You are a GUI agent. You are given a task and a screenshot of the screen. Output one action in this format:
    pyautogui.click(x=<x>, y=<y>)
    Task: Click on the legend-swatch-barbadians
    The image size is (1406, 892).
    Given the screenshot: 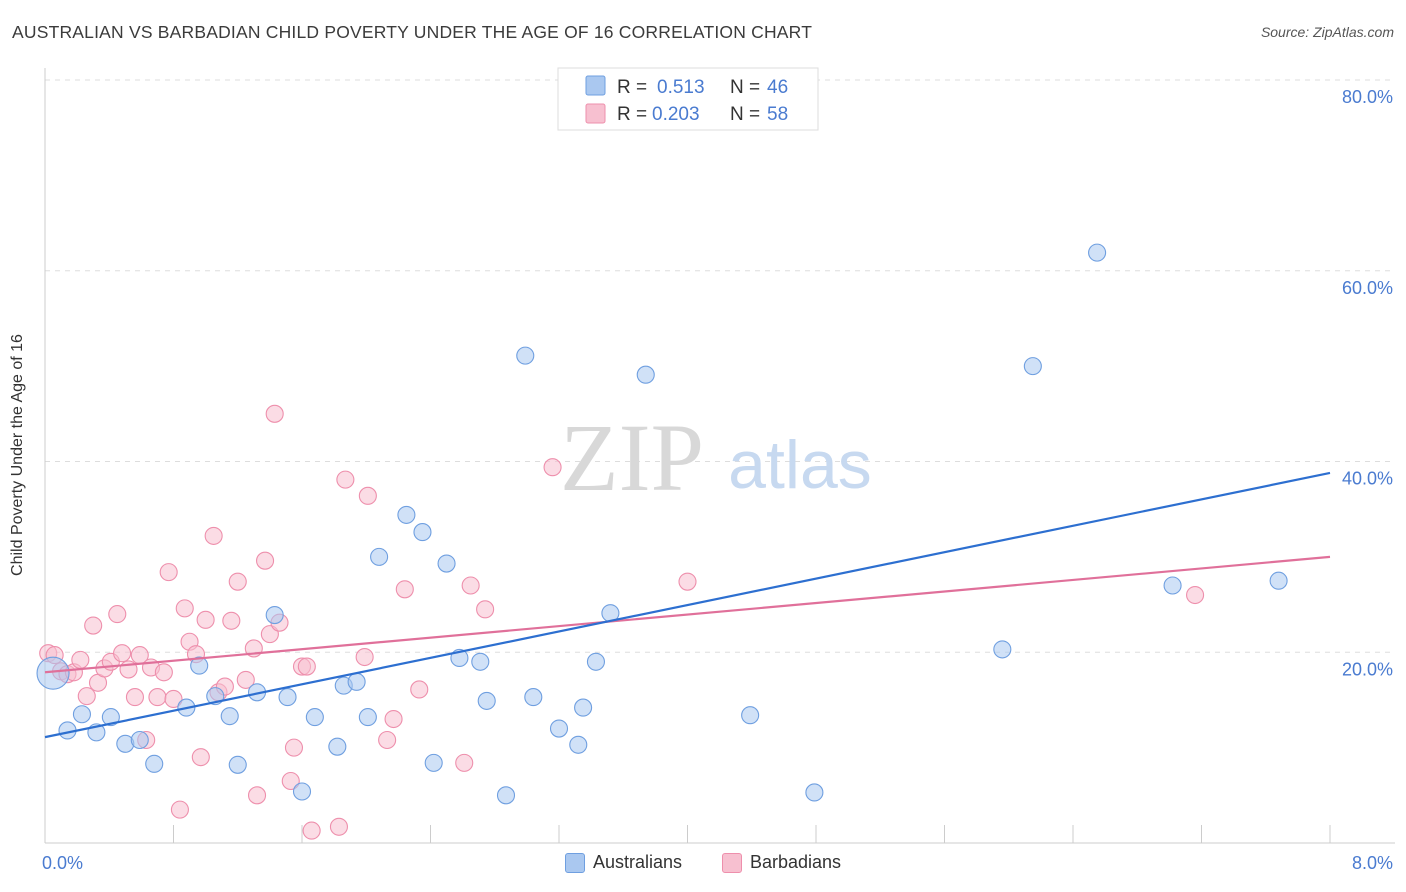 What is the action you would take?
    pyautogui.click(x=595, y=113)
    